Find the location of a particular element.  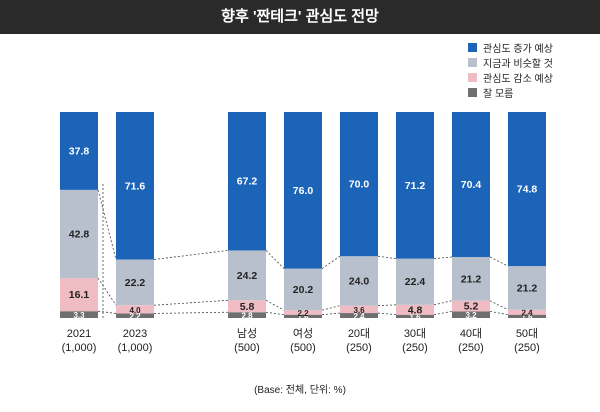

legend-item-similar: 지금과 비슷할 것 is located at coordinates (510, 62).